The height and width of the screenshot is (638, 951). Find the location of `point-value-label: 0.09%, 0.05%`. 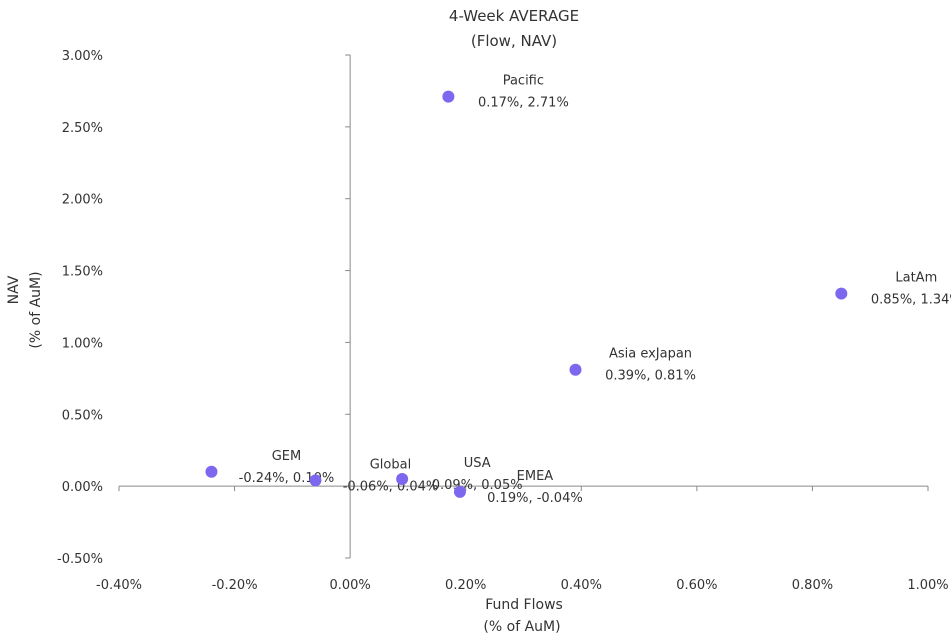

point-value-label: 0.09%, 0.05% is located at coordinates (477, 485).